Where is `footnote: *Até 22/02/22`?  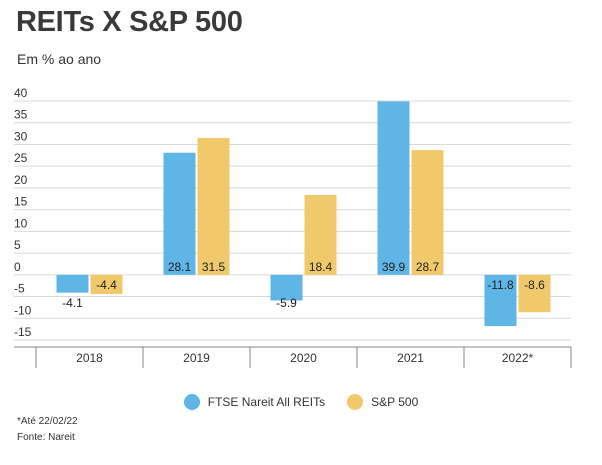 footnote: *Até 22/02/22 is located at coordinates (47, 421).